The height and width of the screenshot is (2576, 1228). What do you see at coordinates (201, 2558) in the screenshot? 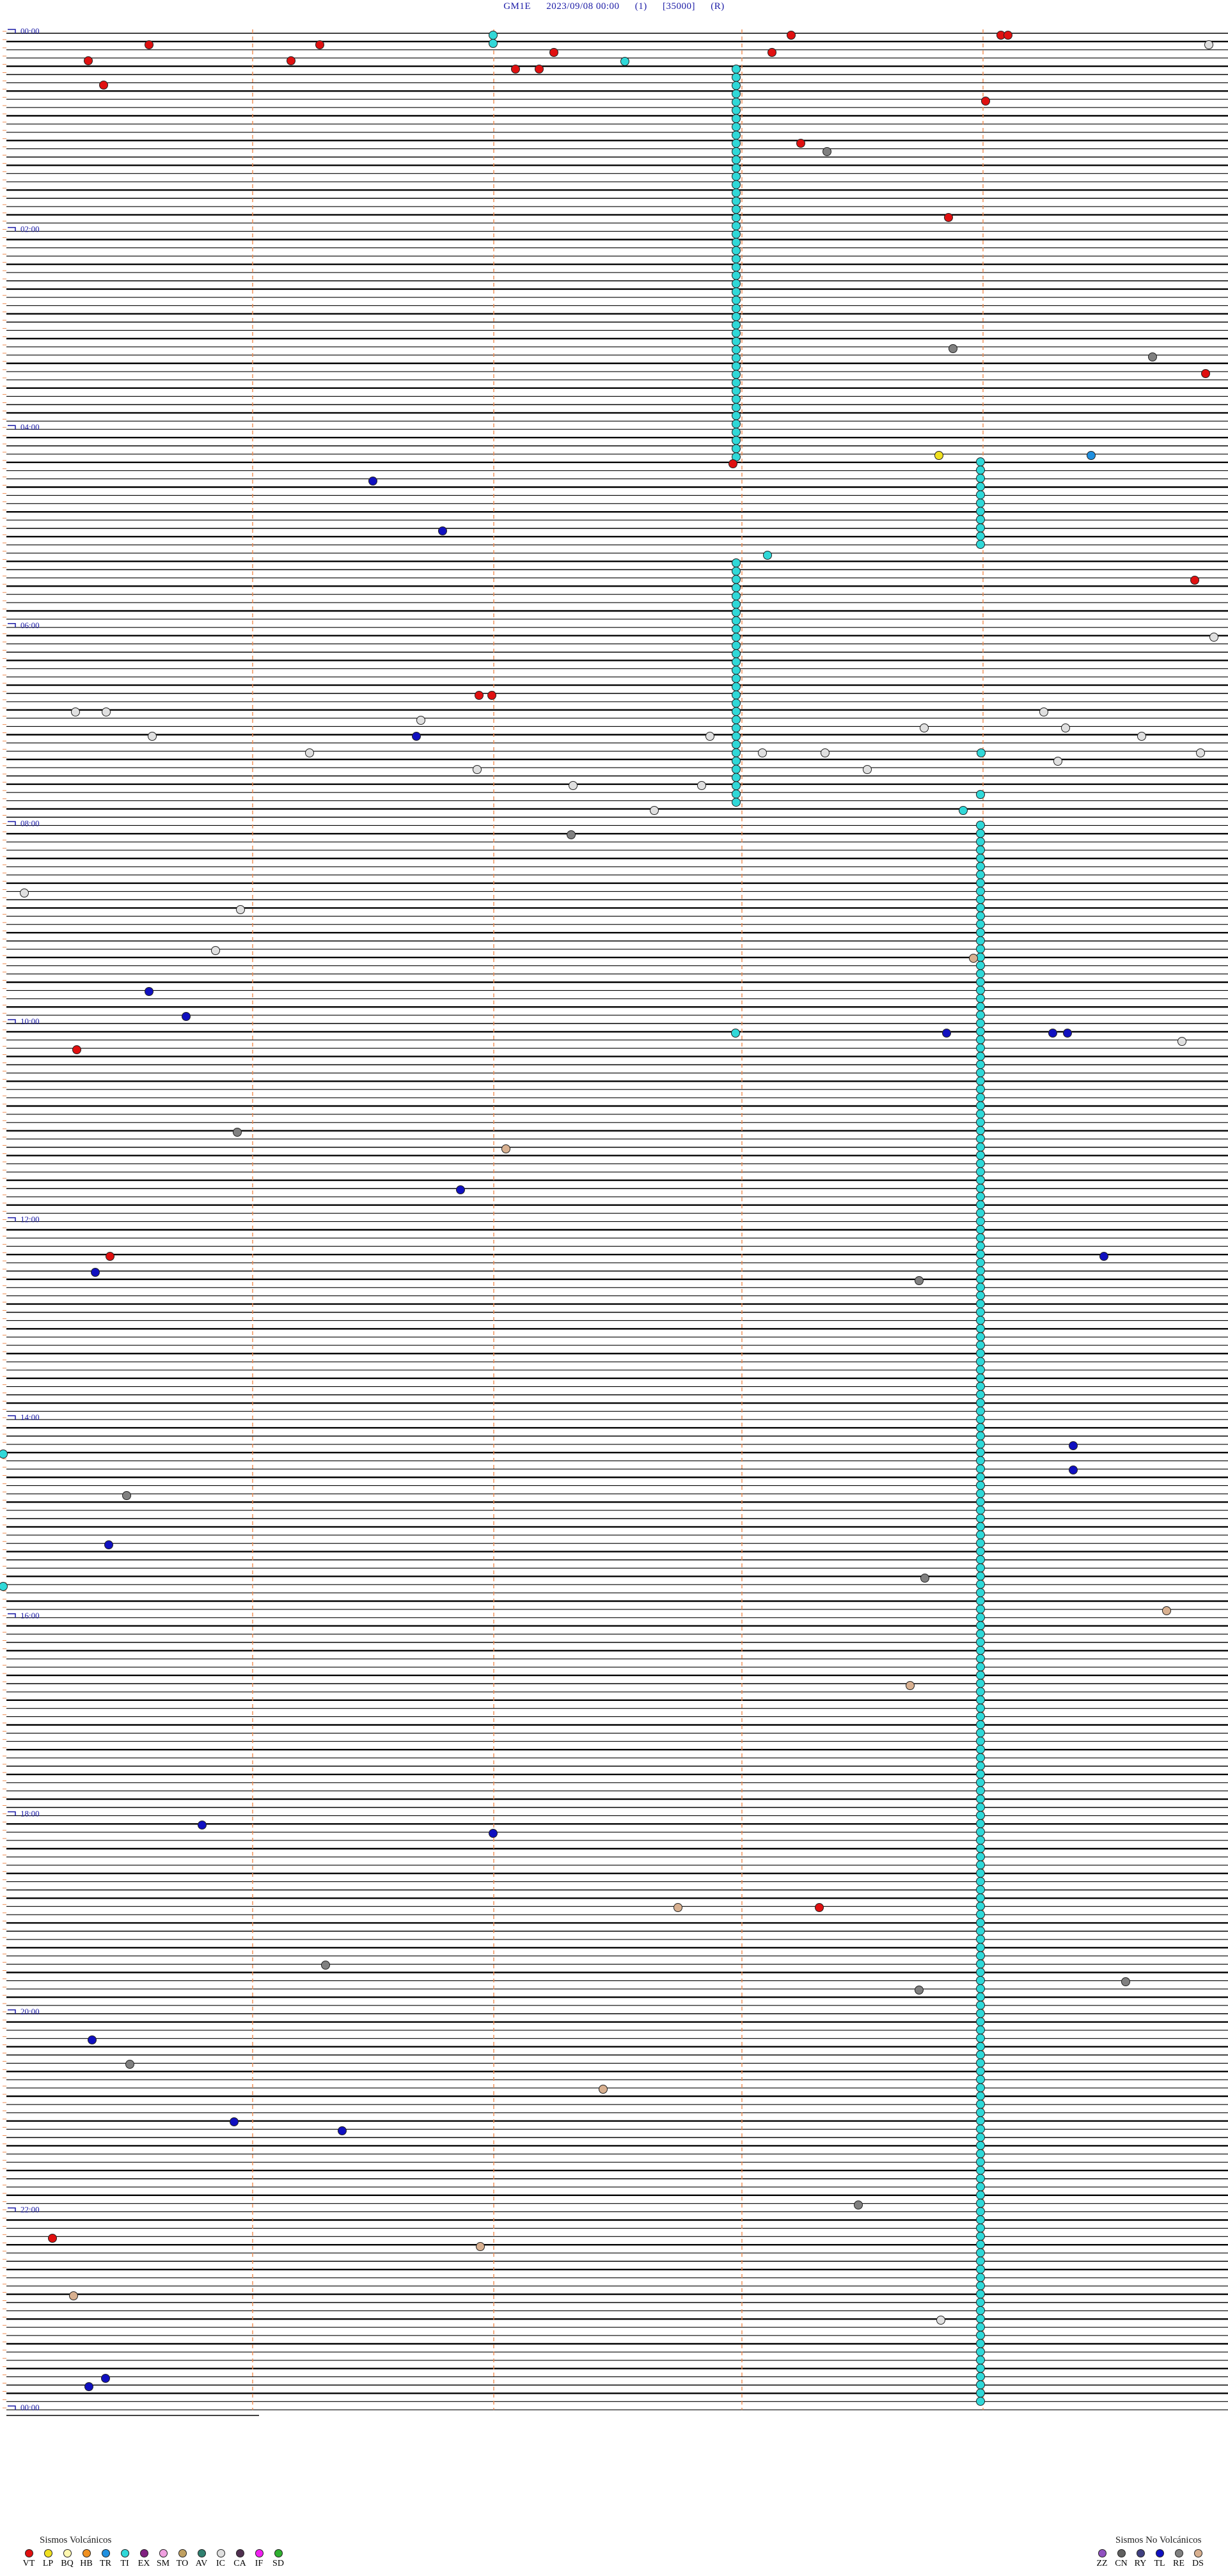
I see `legend-item-av: AV` at bounding box center [201, 2558].